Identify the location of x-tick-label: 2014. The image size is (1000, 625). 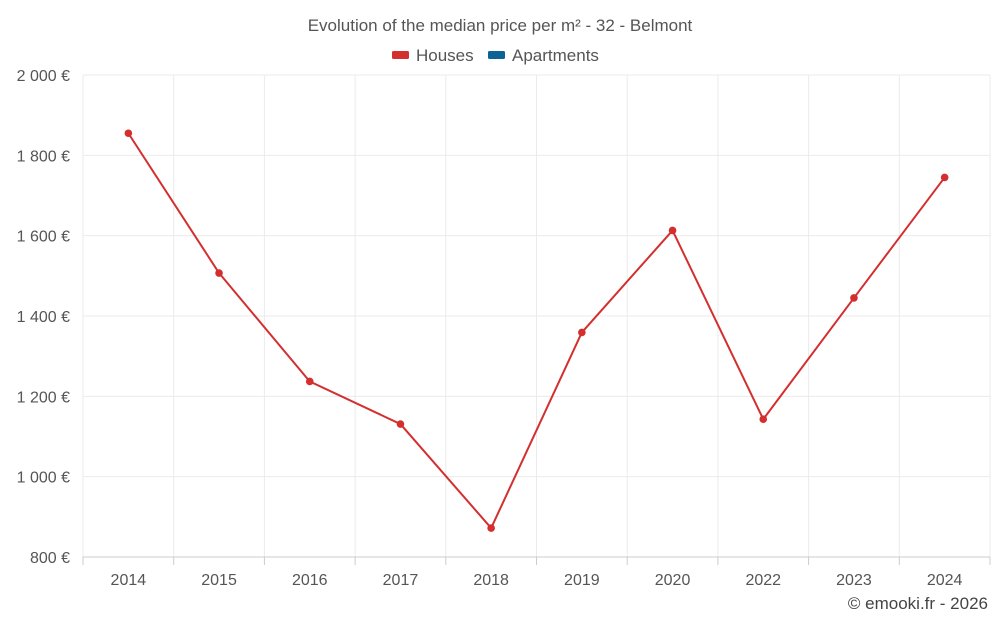
(129, 580).